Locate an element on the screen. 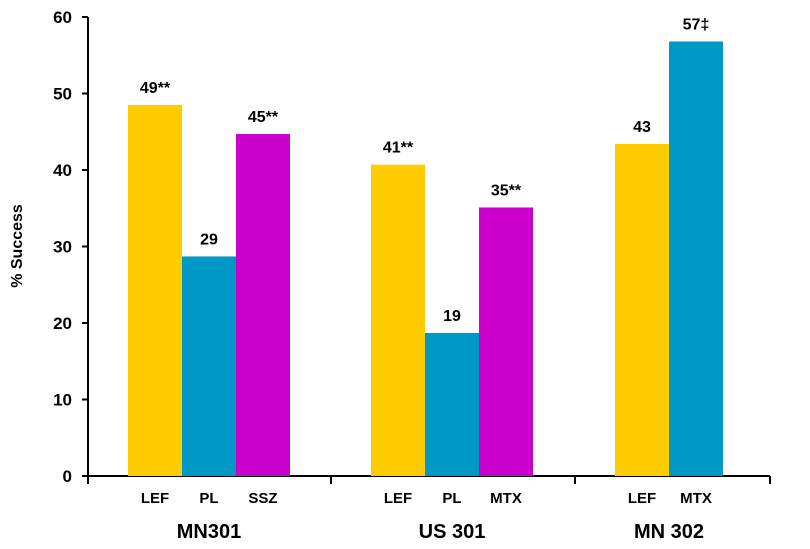  bar-data-label: 45** is located at coordinates (263, 117).